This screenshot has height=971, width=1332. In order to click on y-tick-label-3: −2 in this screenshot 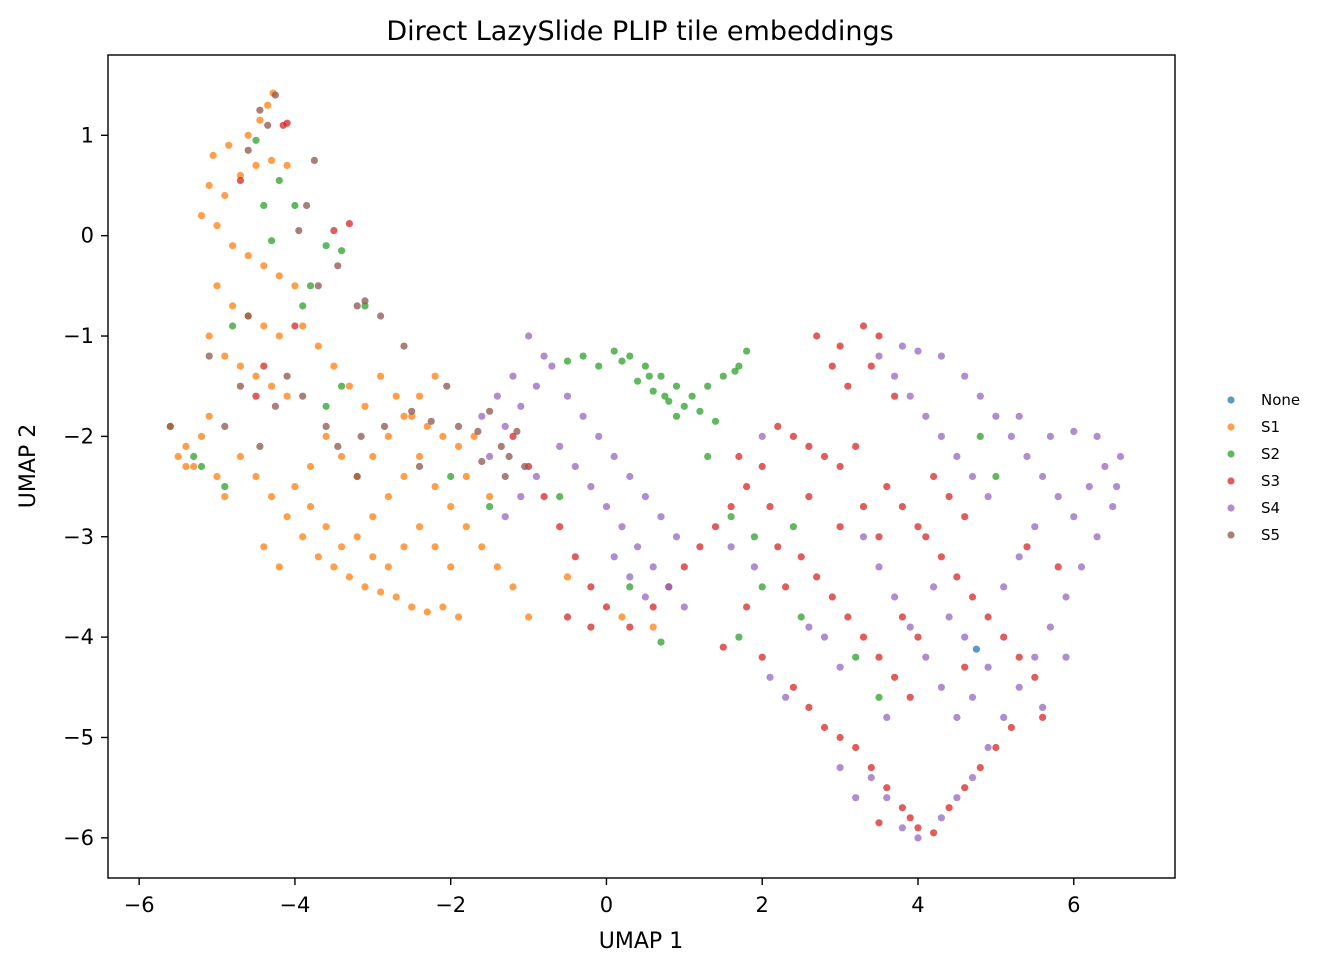, I will do `click(78, 436)`.